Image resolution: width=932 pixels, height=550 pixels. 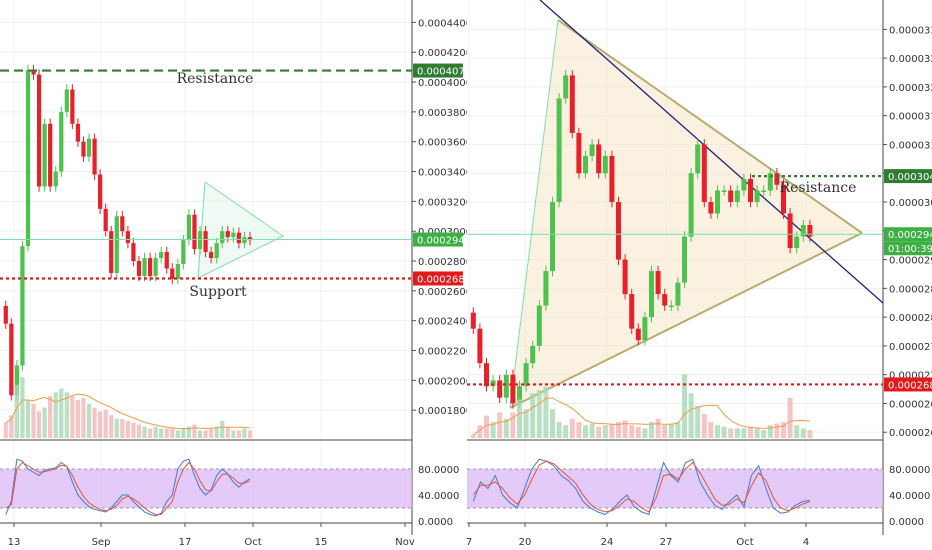 What do you see at coordinates (910, 376) in the screenshot?
I see `price-tick-label: 0.00002700` at bounding box center [910, 376].